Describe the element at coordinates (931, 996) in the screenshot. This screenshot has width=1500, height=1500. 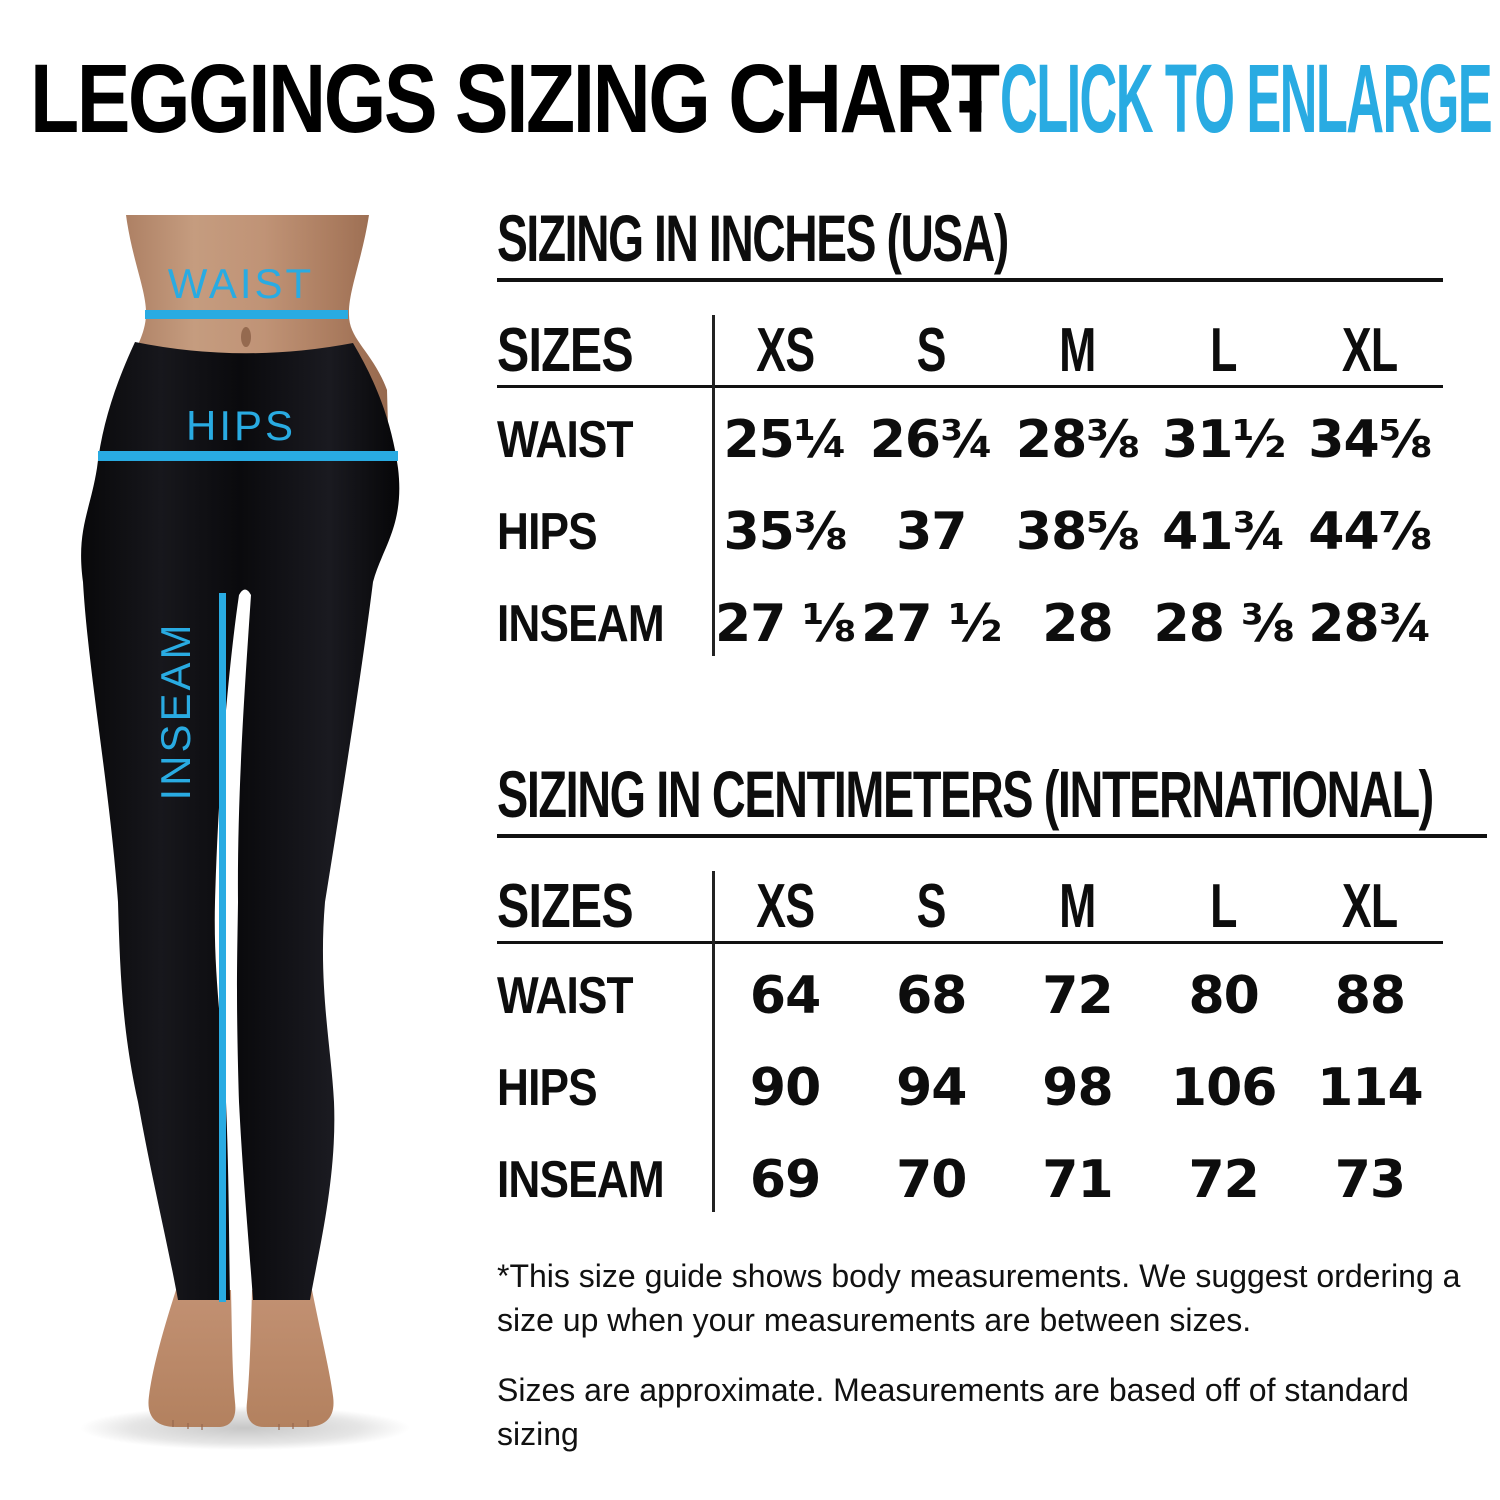
I see `cell-value: 68` at that location.